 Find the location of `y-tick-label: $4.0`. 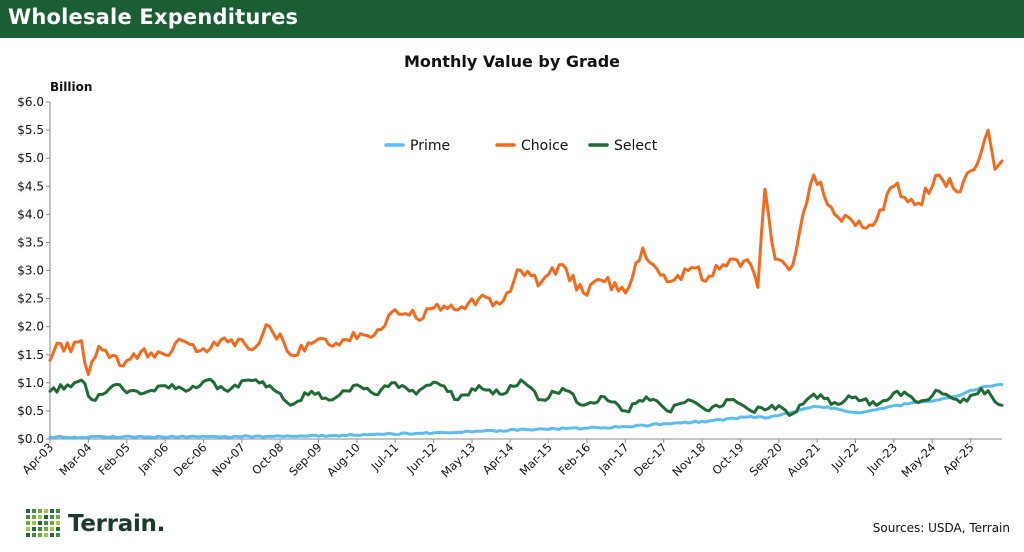

y-tick-label: $4.0 is located at coordinates (30, 214).